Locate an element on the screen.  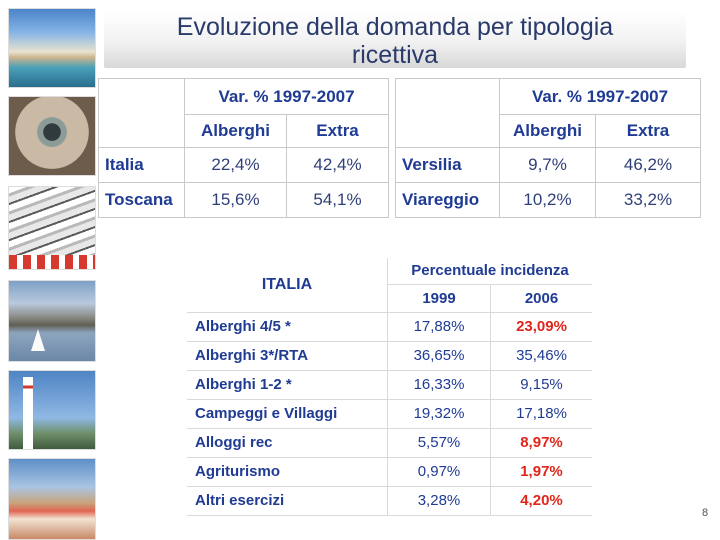
table-row: Agriturismo 0,97% 1,97% is located at coordinates (389, 472).